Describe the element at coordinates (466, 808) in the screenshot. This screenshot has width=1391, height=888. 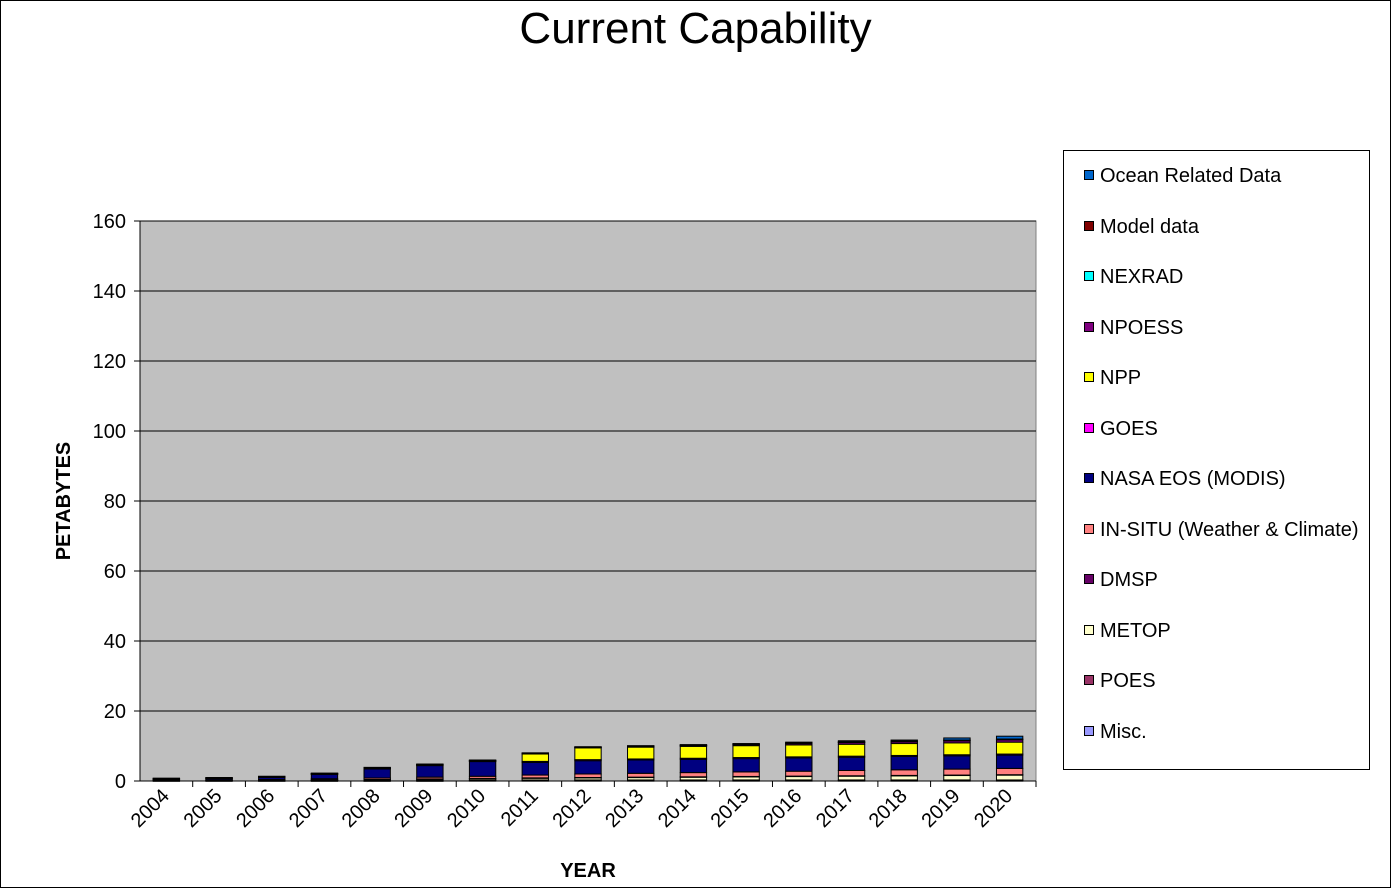
I see `x-tick-label: 2010` at that location.